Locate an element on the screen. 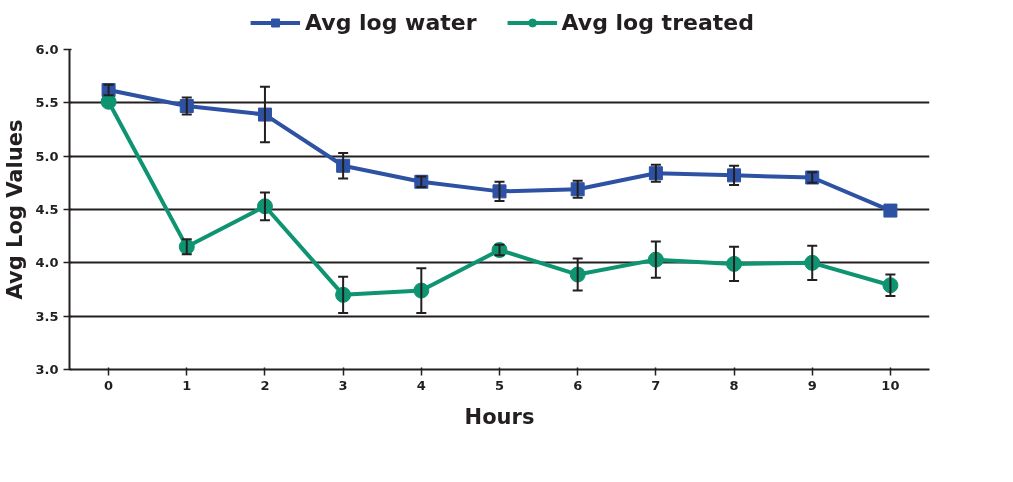 The height and width of the screenshot is (482, 1013). x-tick-label: 2 is located at coordinates (265, 385).